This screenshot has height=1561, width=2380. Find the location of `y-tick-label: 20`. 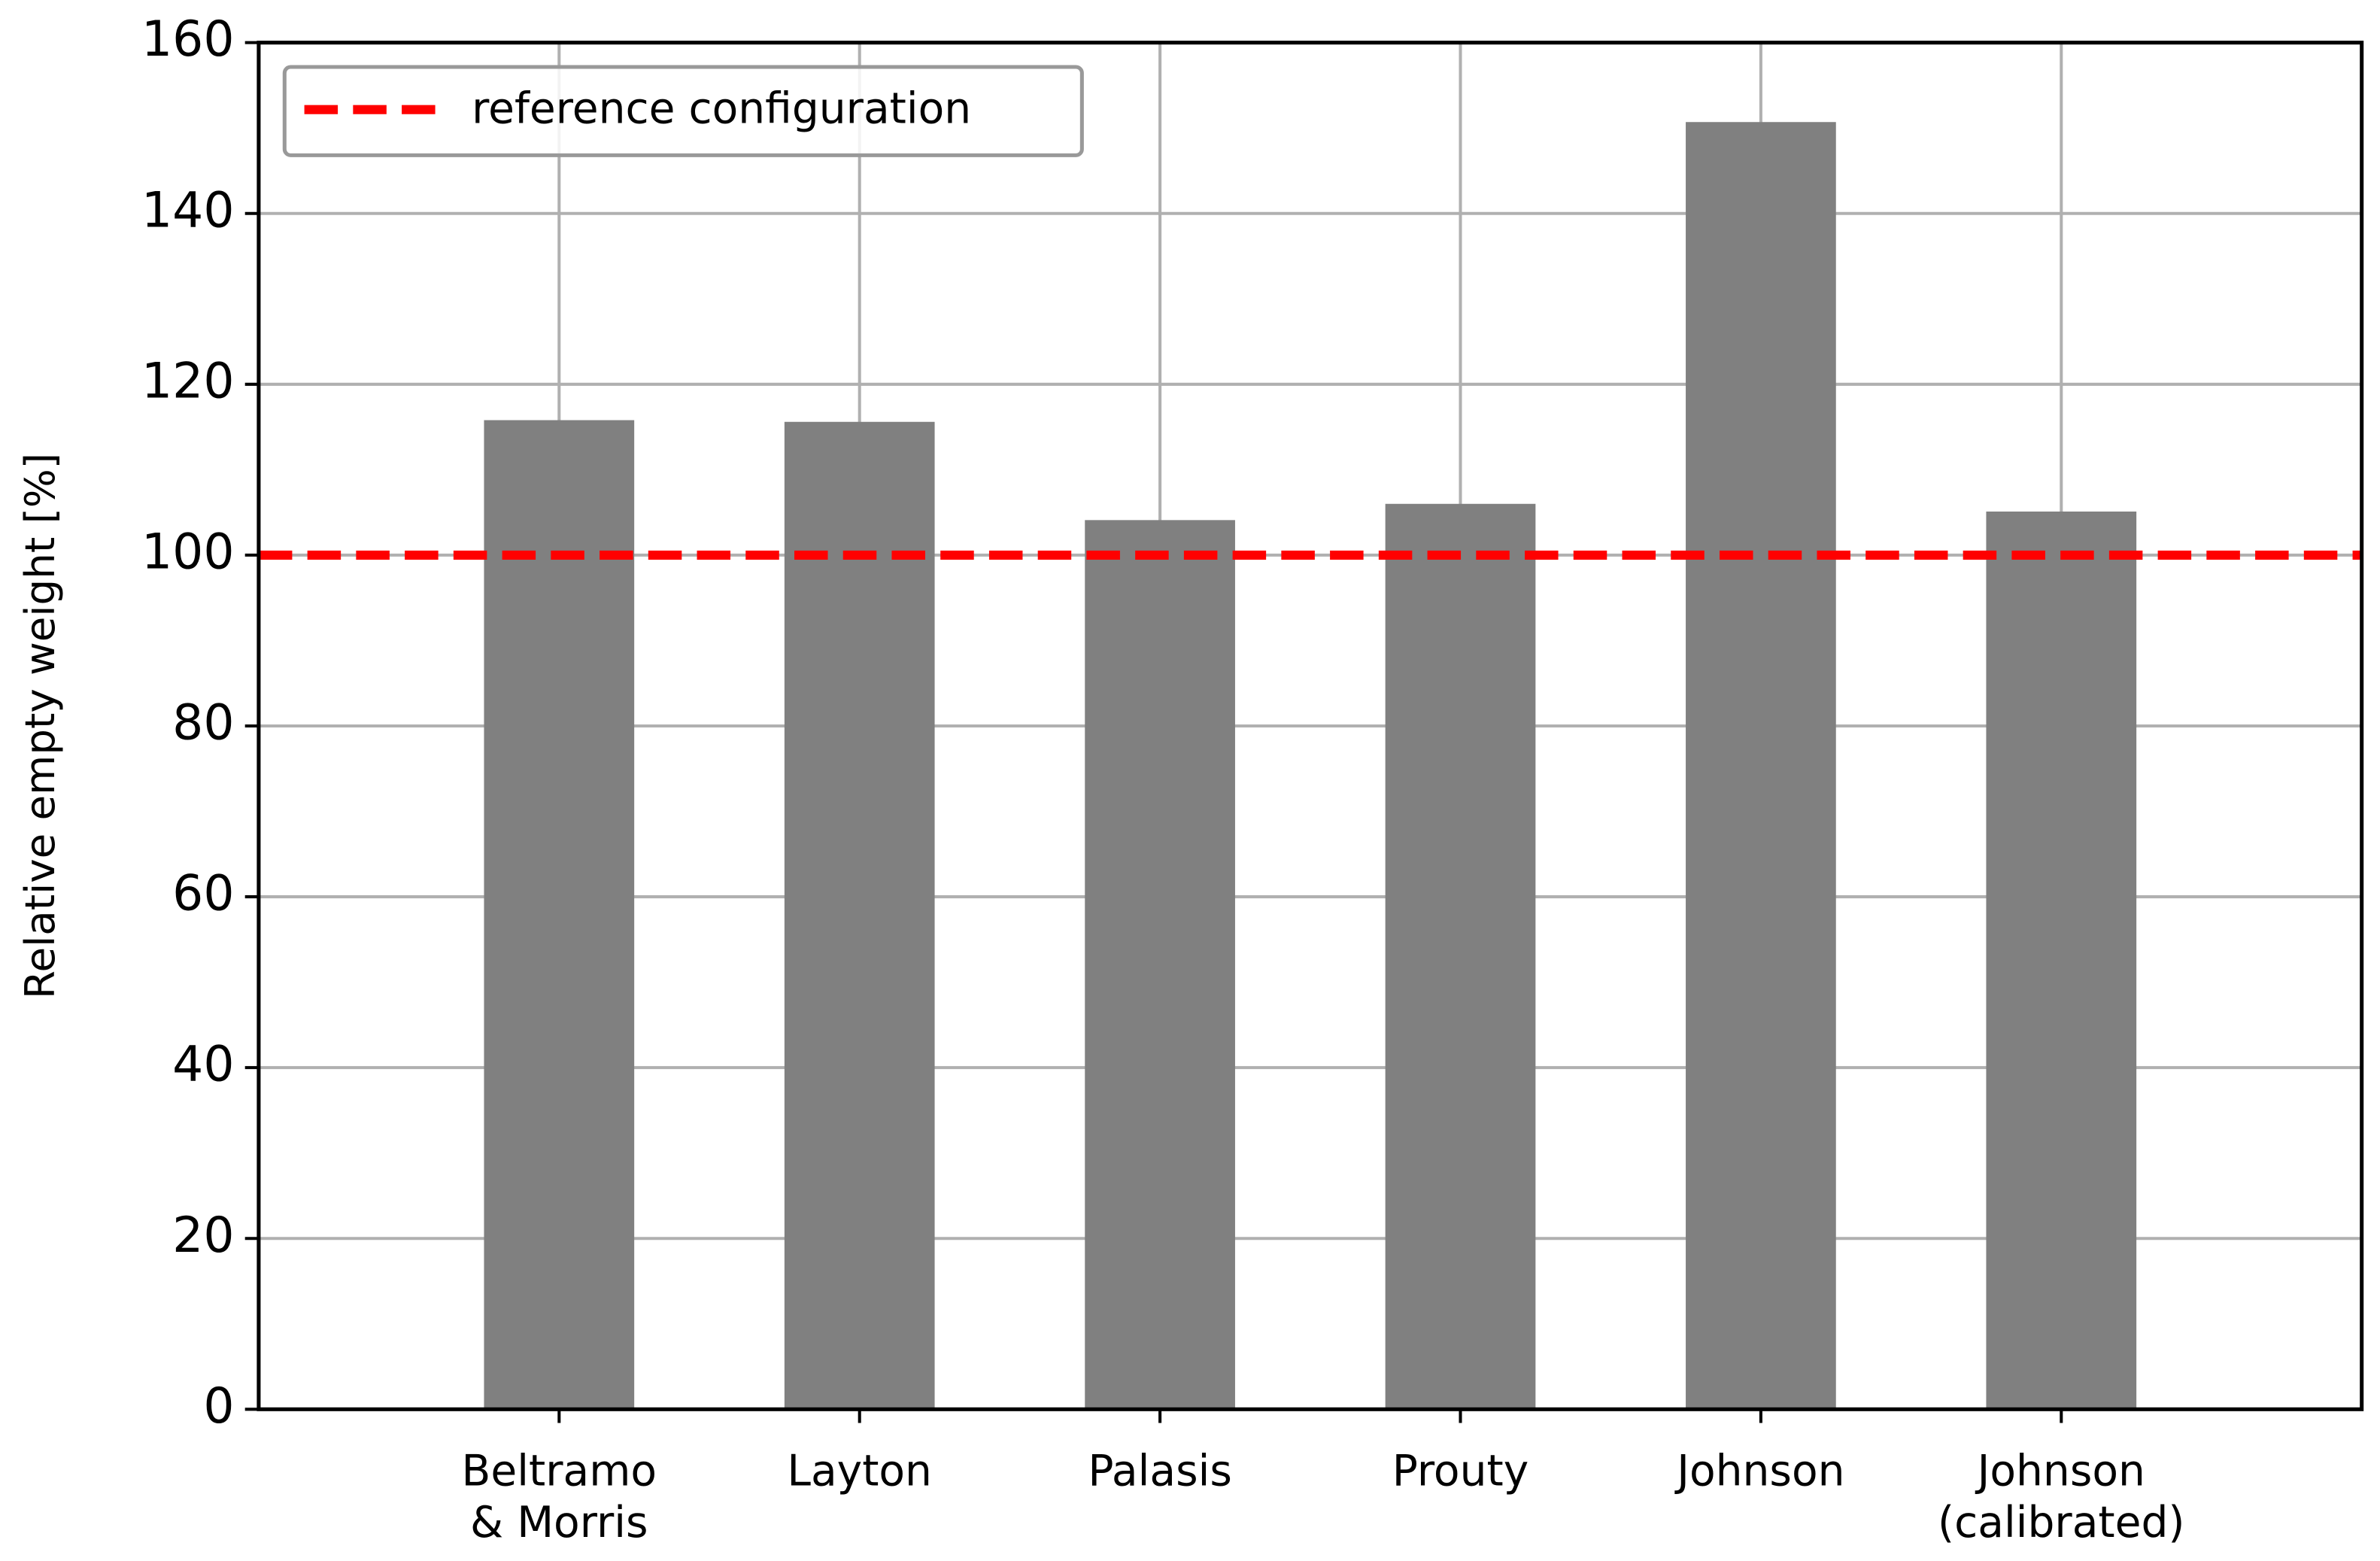

y-tick-label: 20 is located at coordinates (203, 1235).